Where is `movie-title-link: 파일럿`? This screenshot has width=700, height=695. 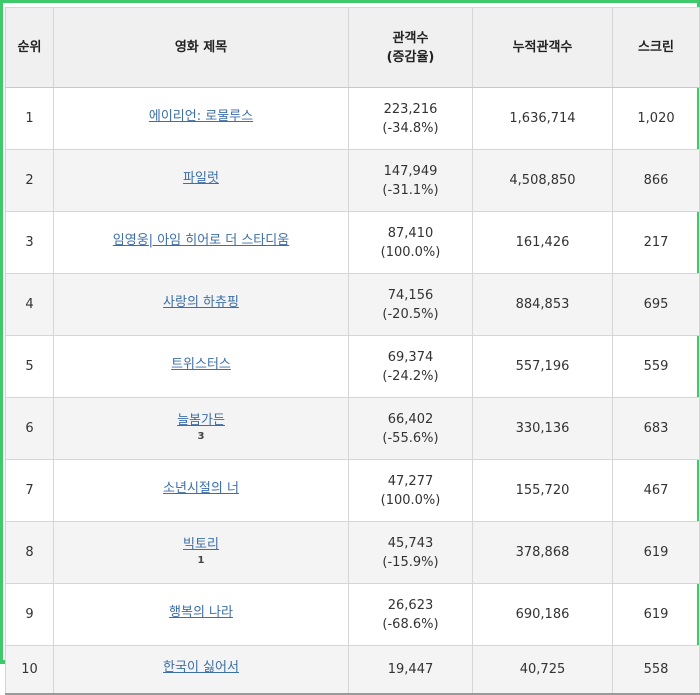
movie-title-link: 파일럿 is located at coordinates (201, 178).